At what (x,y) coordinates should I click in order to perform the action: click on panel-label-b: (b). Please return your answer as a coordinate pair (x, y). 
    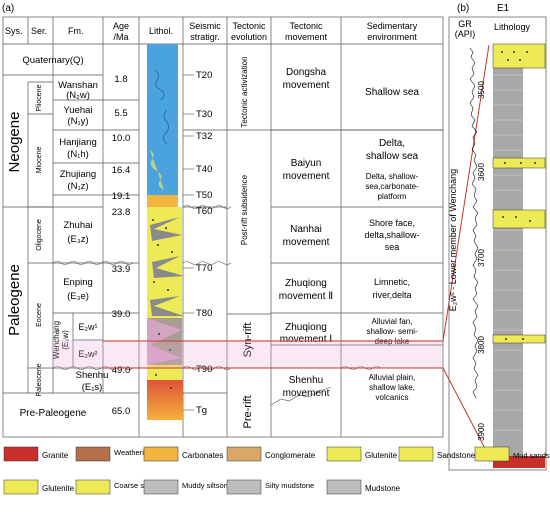
    Looking at the image, I should click on (463, 8).